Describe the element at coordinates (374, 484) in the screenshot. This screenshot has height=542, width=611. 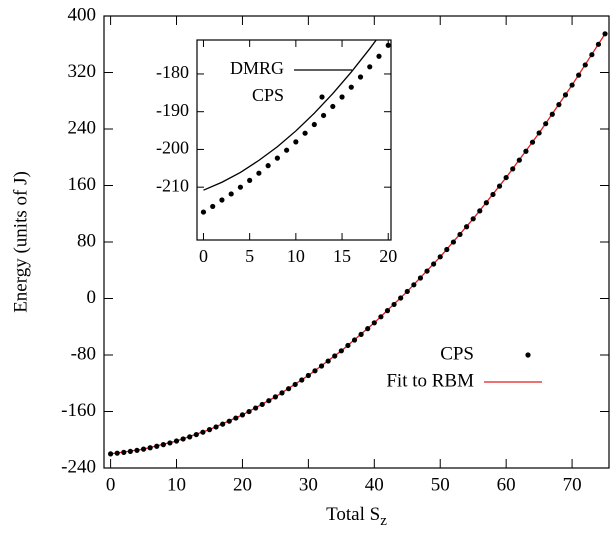
I see `x-tick-label: 40` at that location.